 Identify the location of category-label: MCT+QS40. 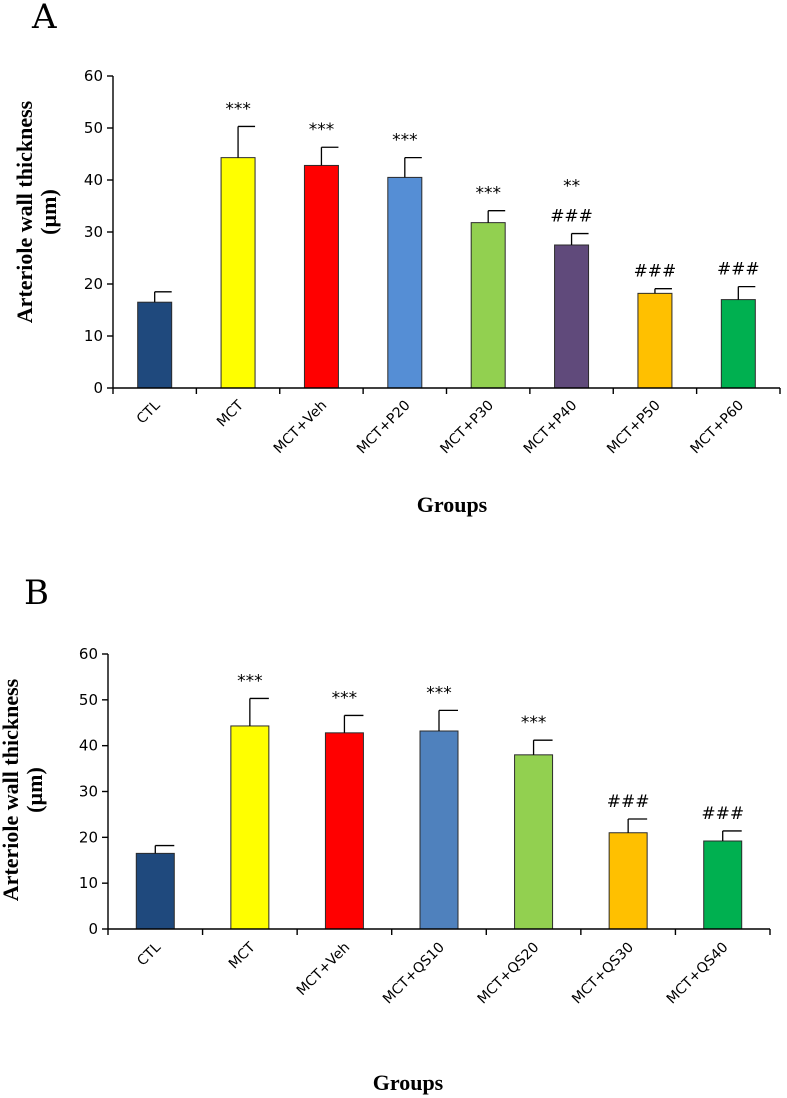
(698, 974).